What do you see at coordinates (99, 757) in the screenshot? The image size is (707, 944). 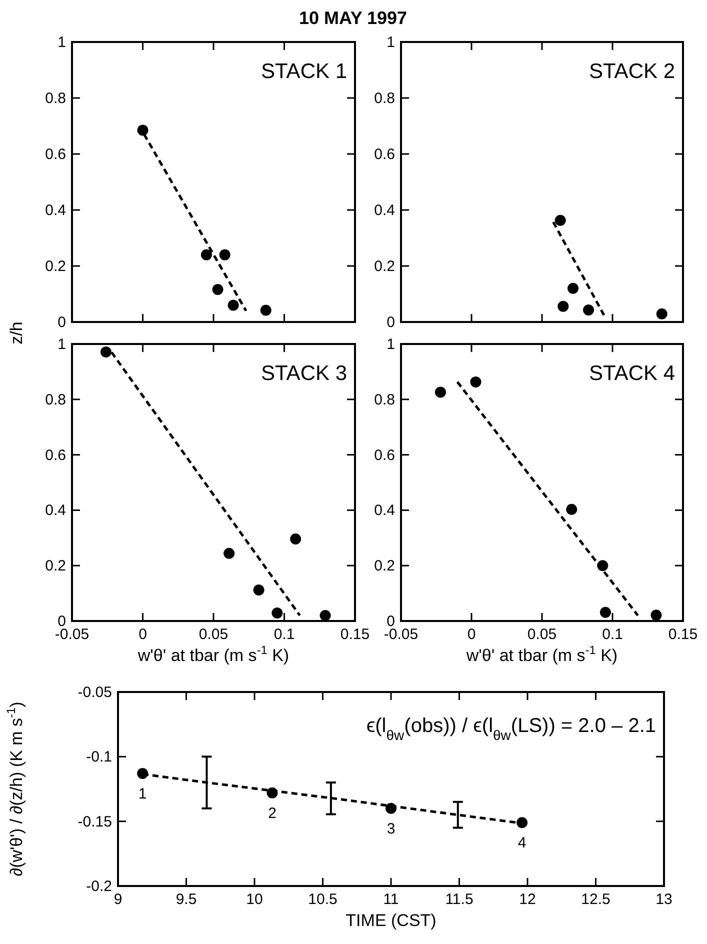 I see `y-tick-label: -0.1` at bounding box center [99, 757].